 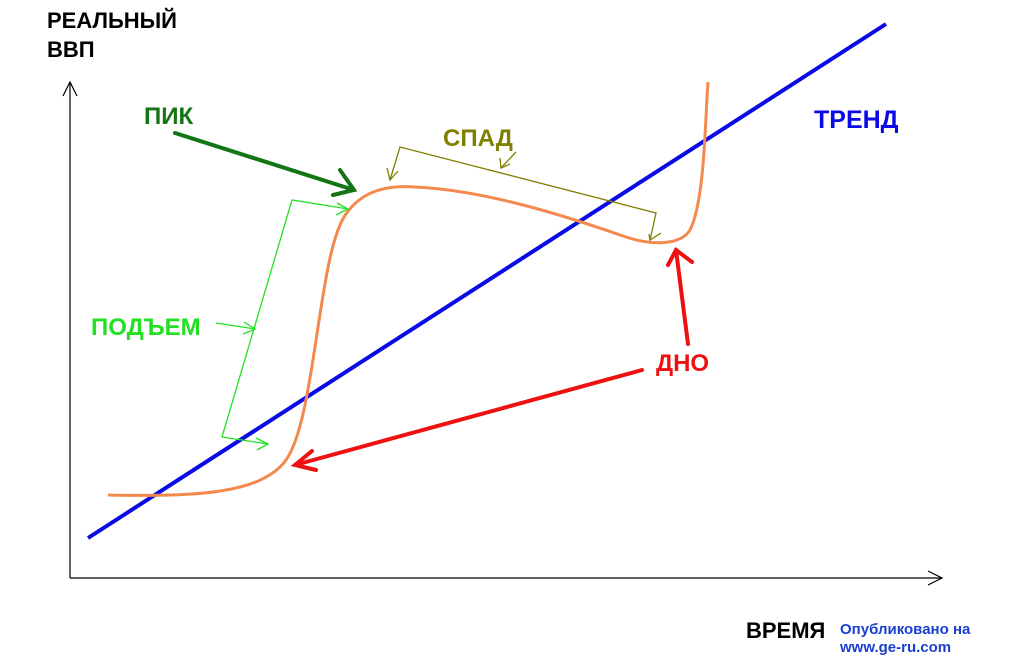 What do you see at coordinates (478, 138) in the screenshot?
I see `recession-label: СПАД` at bounding box center [478, 138].